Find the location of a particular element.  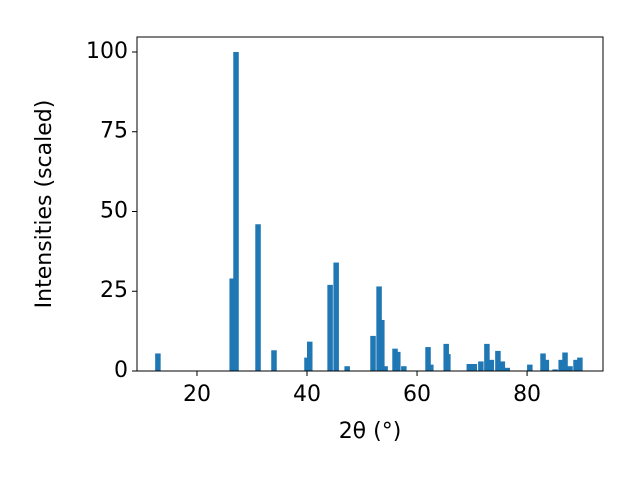

x-axis-label: 2θ (°) is located at coordinates (370, 431).